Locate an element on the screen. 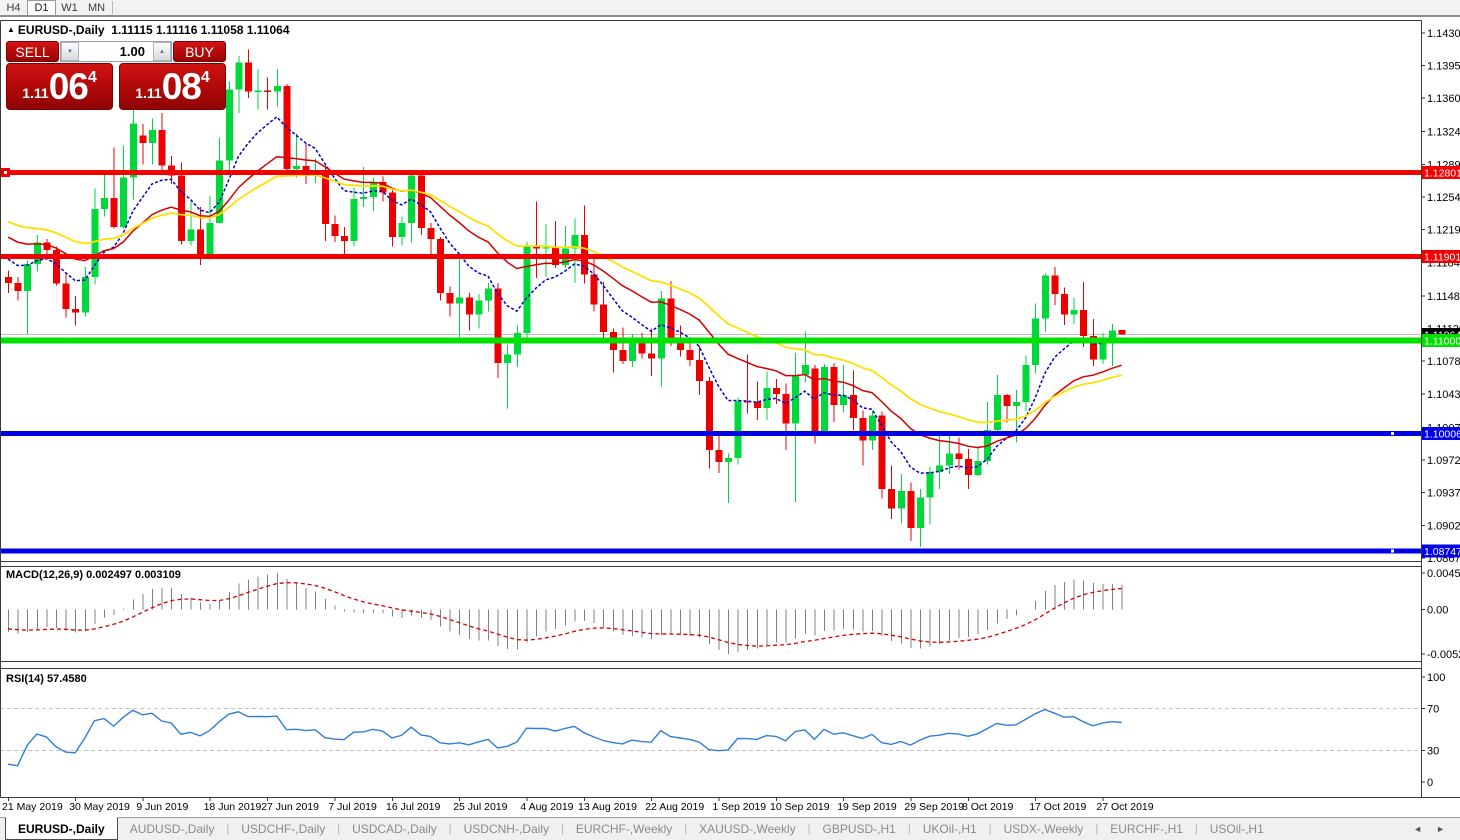 The height and width of the screenshot is (840, 1460). timeframe-button-mn: MN is located at coordinates (96, 7).